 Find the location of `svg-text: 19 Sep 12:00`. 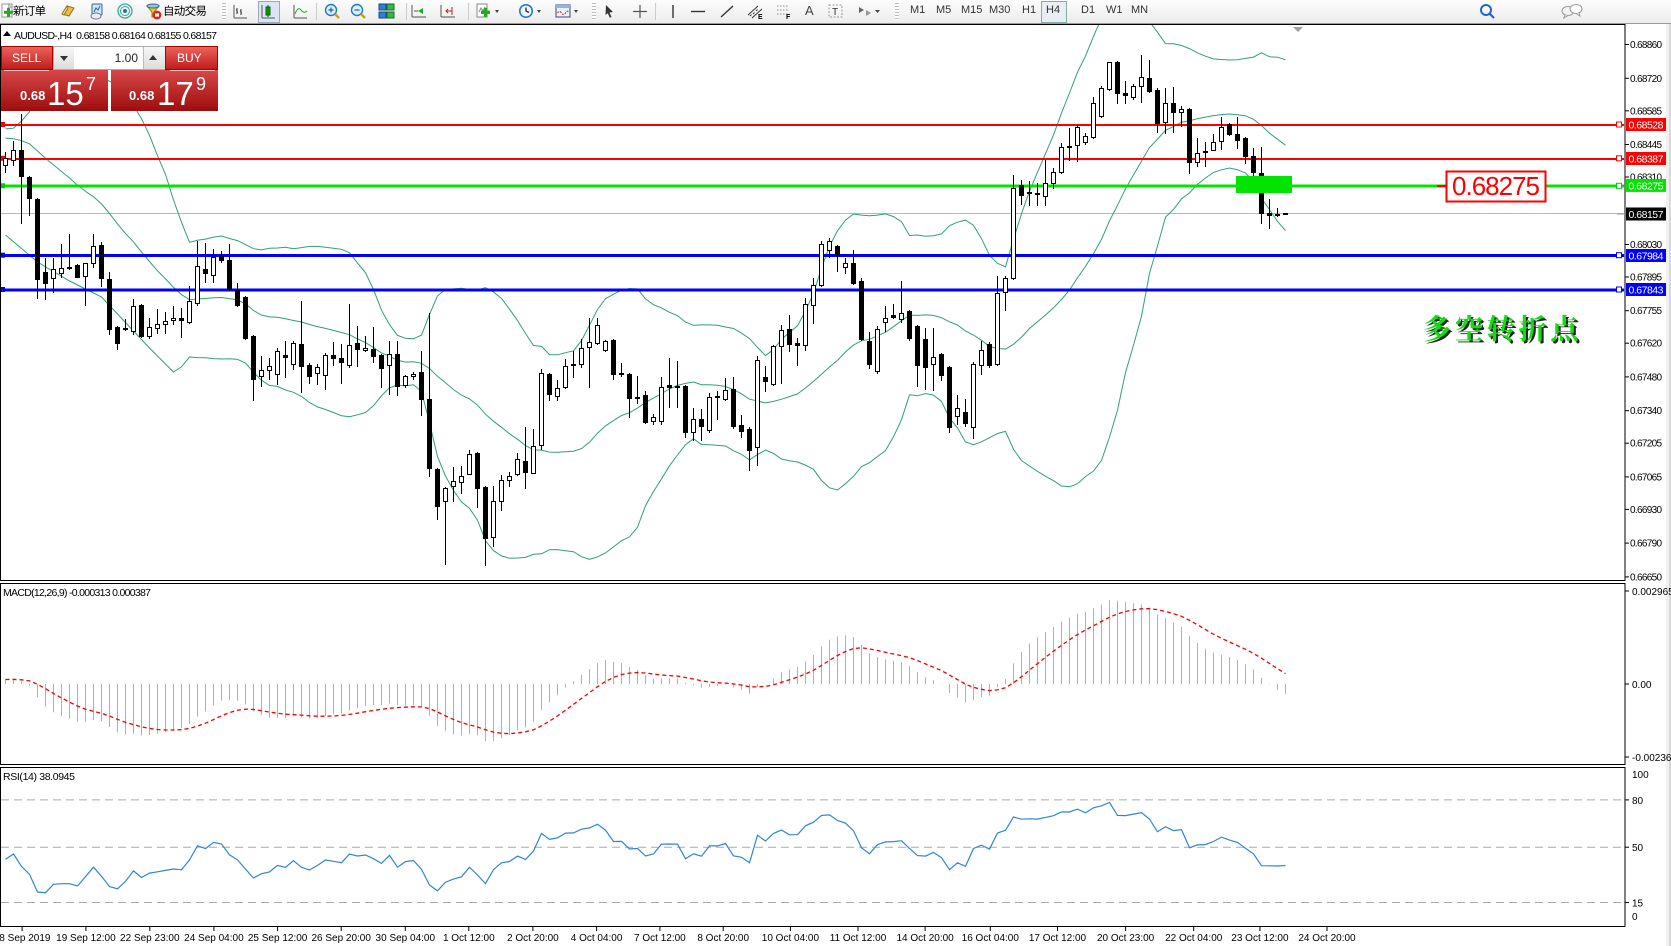

svg-text: 19 Sep 12:00 is located at coordinates (86, 938).